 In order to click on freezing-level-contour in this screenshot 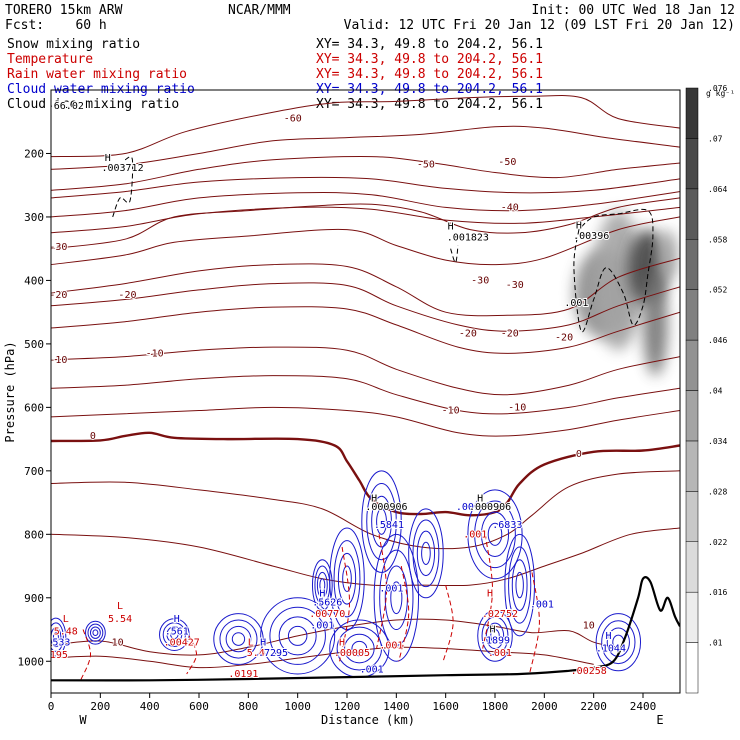, I will do `click(365, 474)`.